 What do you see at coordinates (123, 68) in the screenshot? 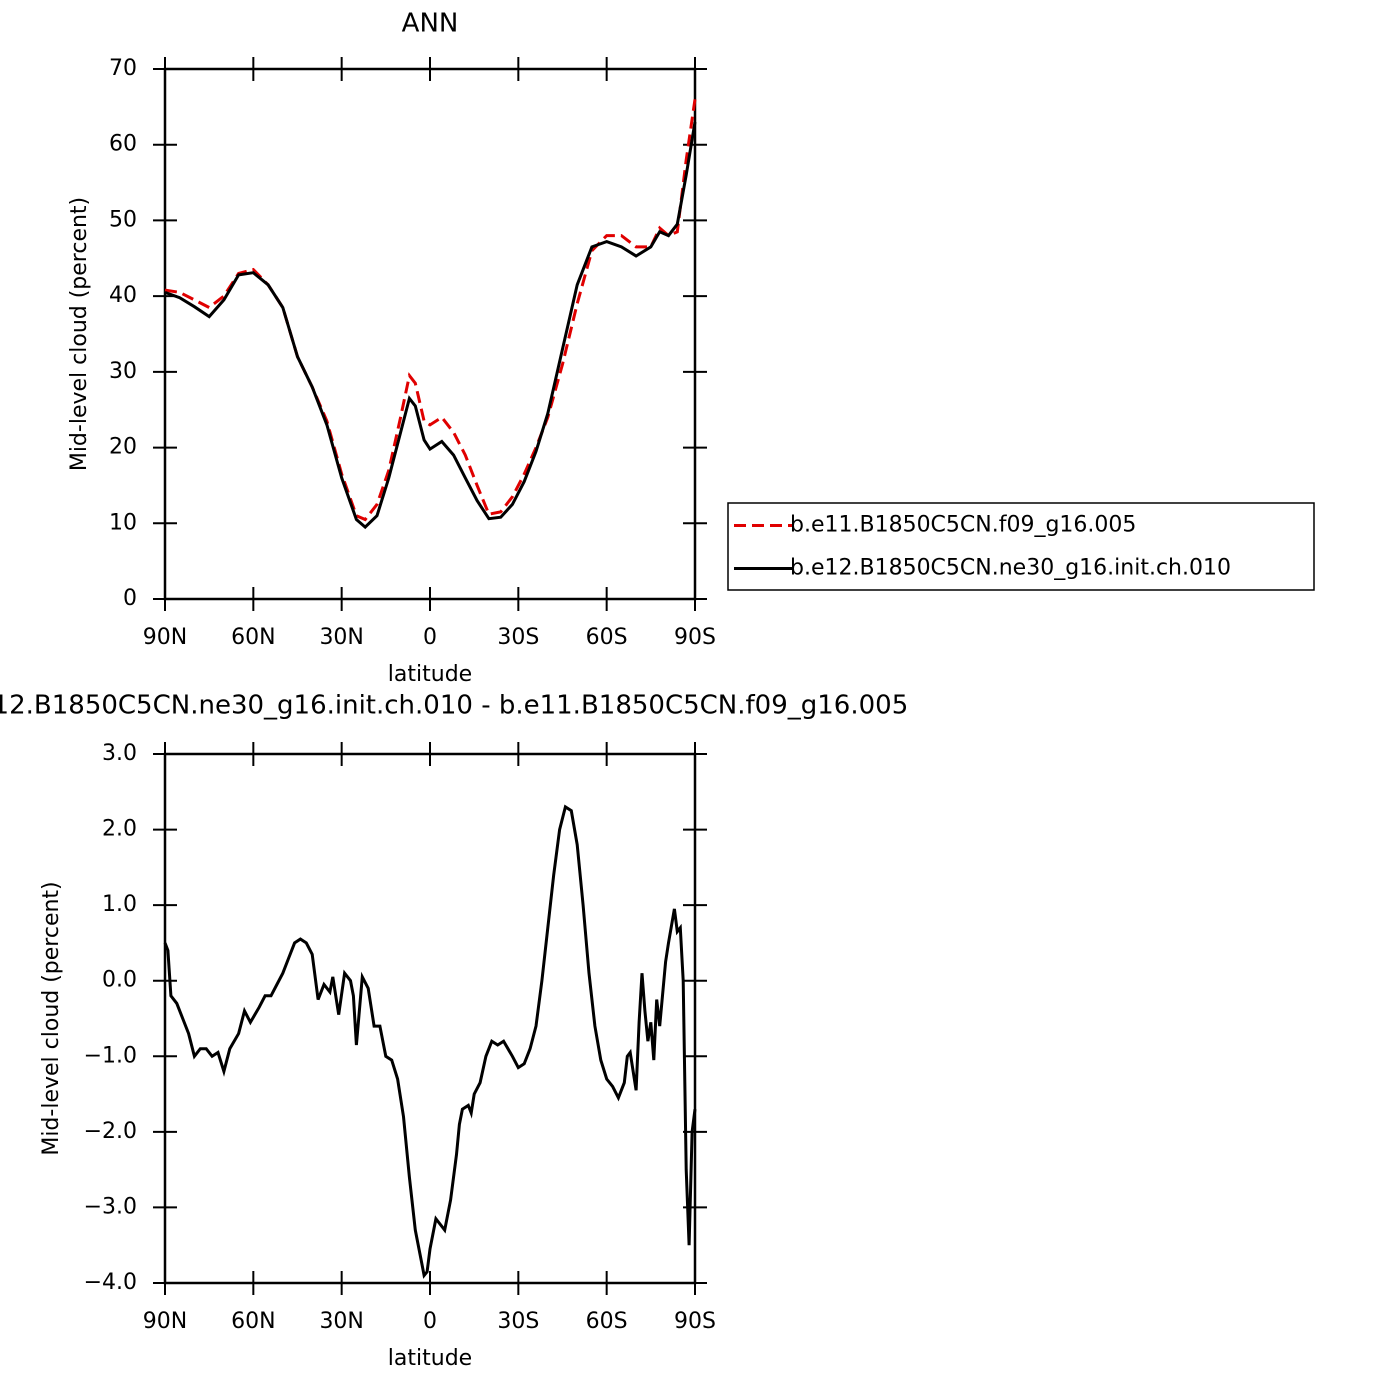
I see `y-tick-label: 70` at bounding box center [123, 68].